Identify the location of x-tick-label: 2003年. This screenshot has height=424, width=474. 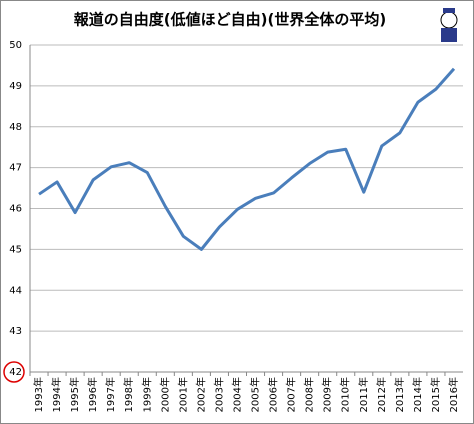
(218, 394).